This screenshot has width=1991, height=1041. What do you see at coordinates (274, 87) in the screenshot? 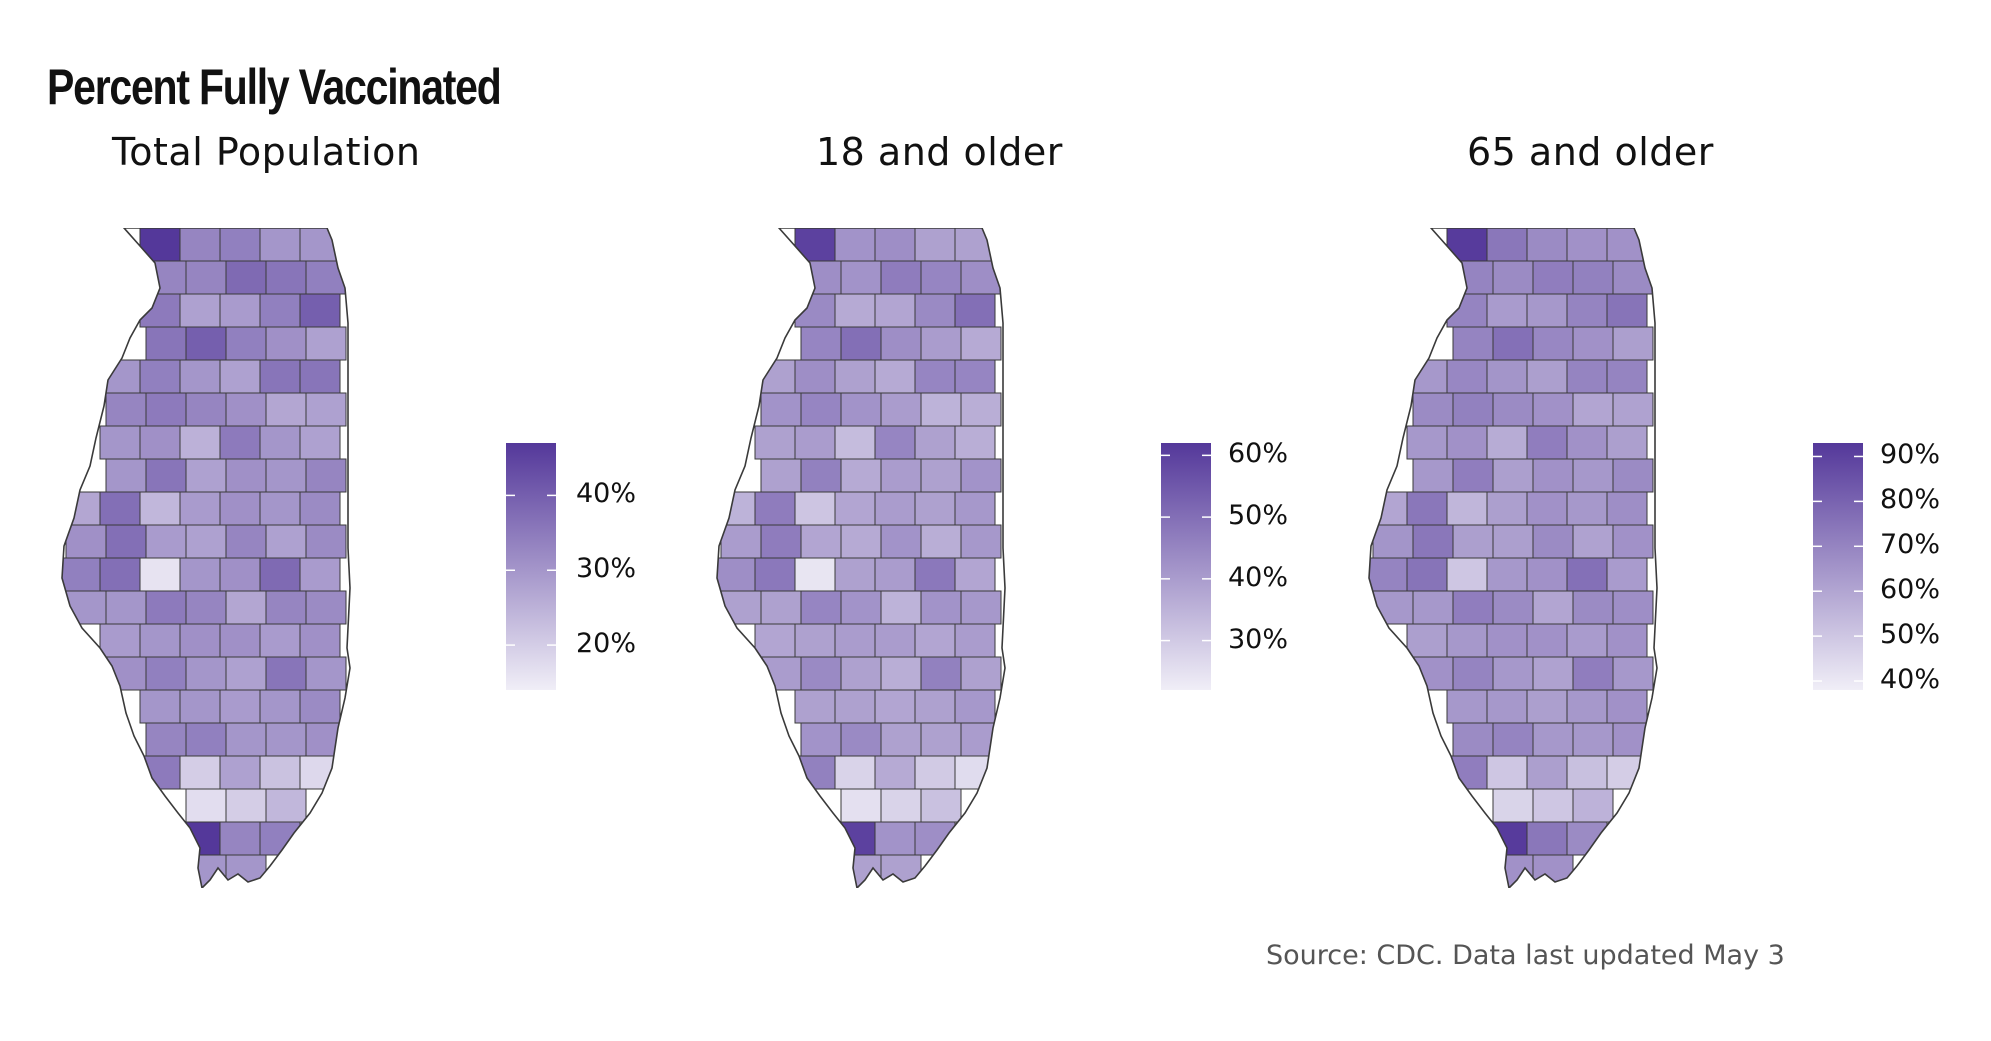
I see `chart-title: Percent Fully Vaccinated` at bounding box center [274, 87].